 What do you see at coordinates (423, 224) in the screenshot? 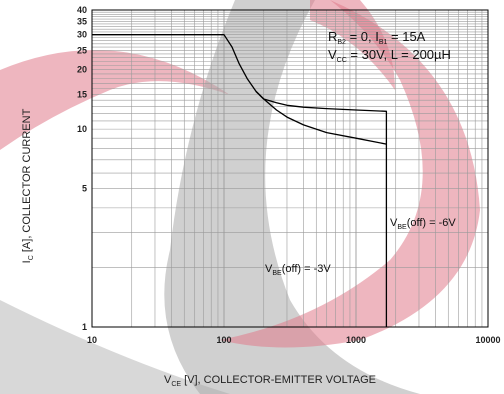
I see `curve-label-6v: VBE(off) = -6V` at bounding box center [423, 224].